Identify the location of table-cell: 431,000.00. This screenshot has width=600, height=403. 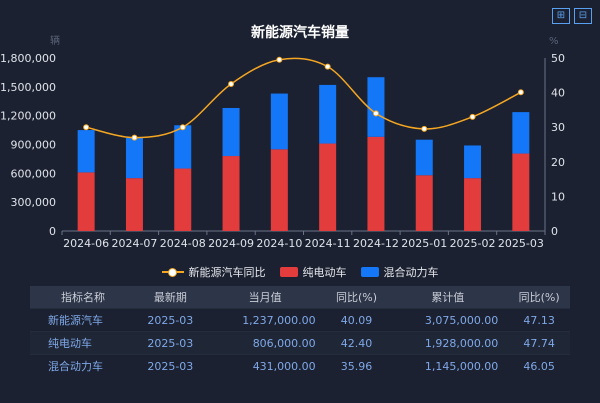
(265, 365).